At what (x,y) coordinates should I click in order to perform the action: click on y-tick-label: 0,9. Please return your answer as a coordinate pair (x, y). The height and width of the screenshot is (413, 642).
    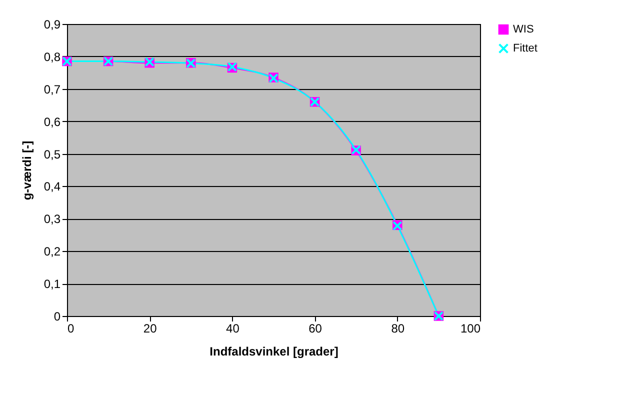
    Looking at the image, I should click on (52, 25).